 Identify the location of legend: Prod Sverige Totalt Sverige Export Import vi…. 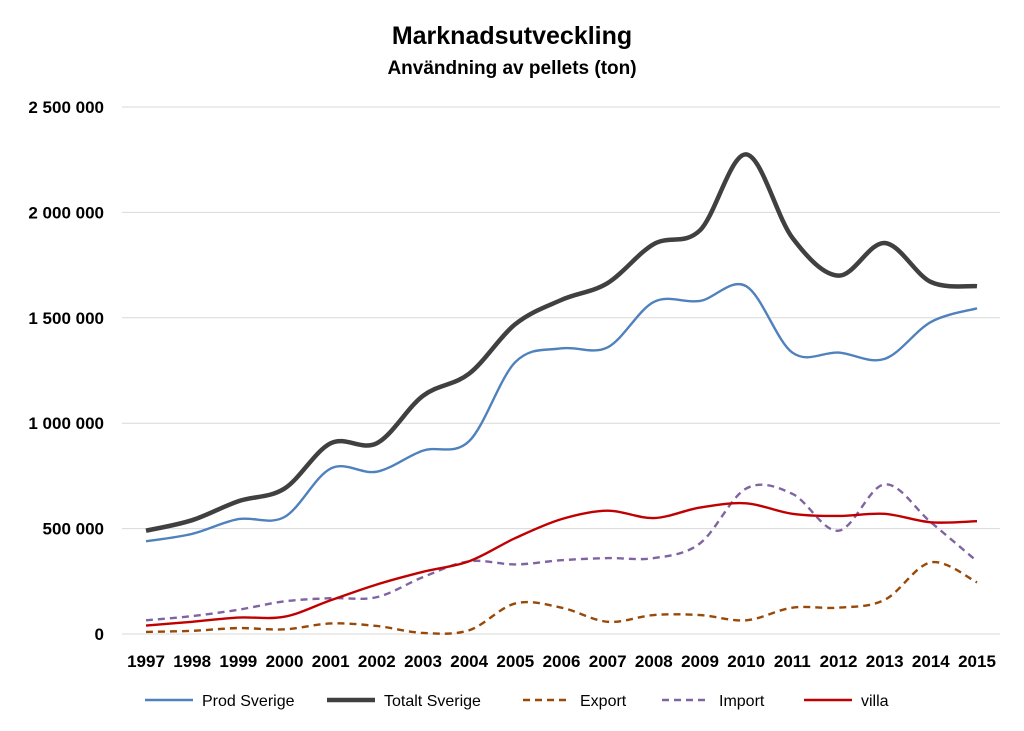
(517, 701).